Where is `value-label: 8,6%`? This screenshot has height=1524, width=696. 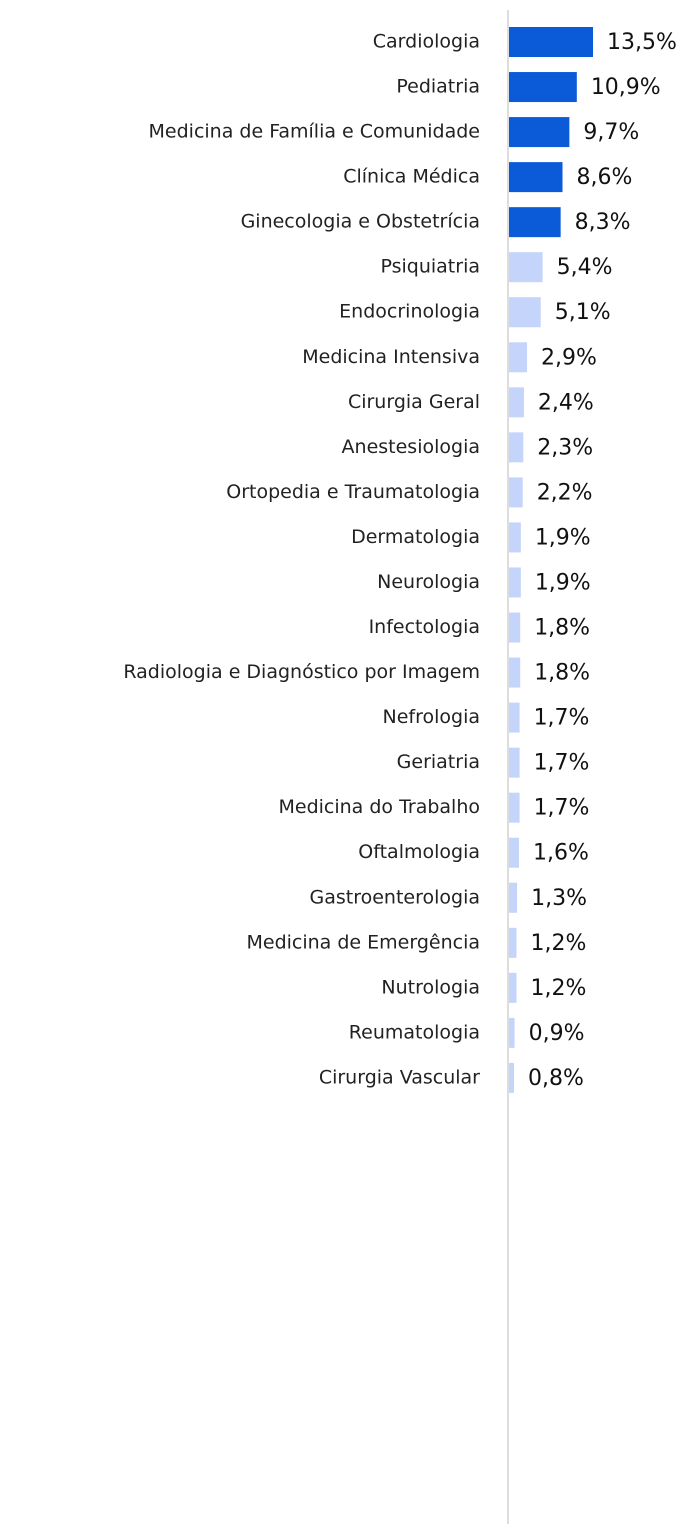 value-label: 8,6% is located at coordinates (605, 177).